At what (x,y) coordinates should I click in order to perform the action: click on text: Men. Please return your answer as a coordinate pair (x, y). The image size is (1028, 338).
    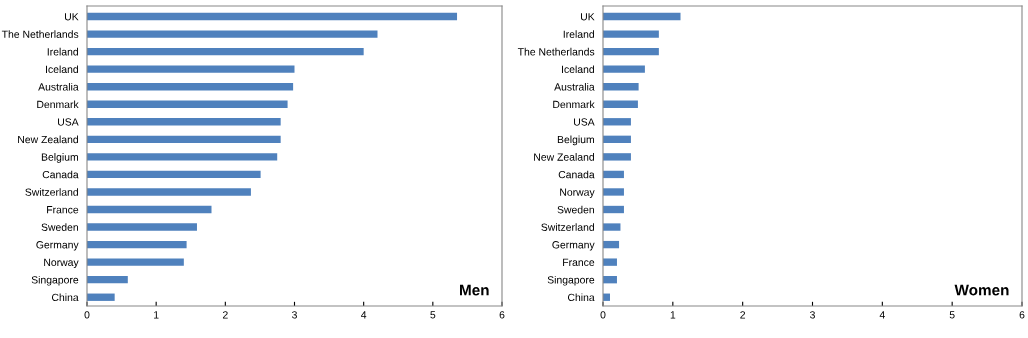
    Looking at the image, I should click on (474, 290).